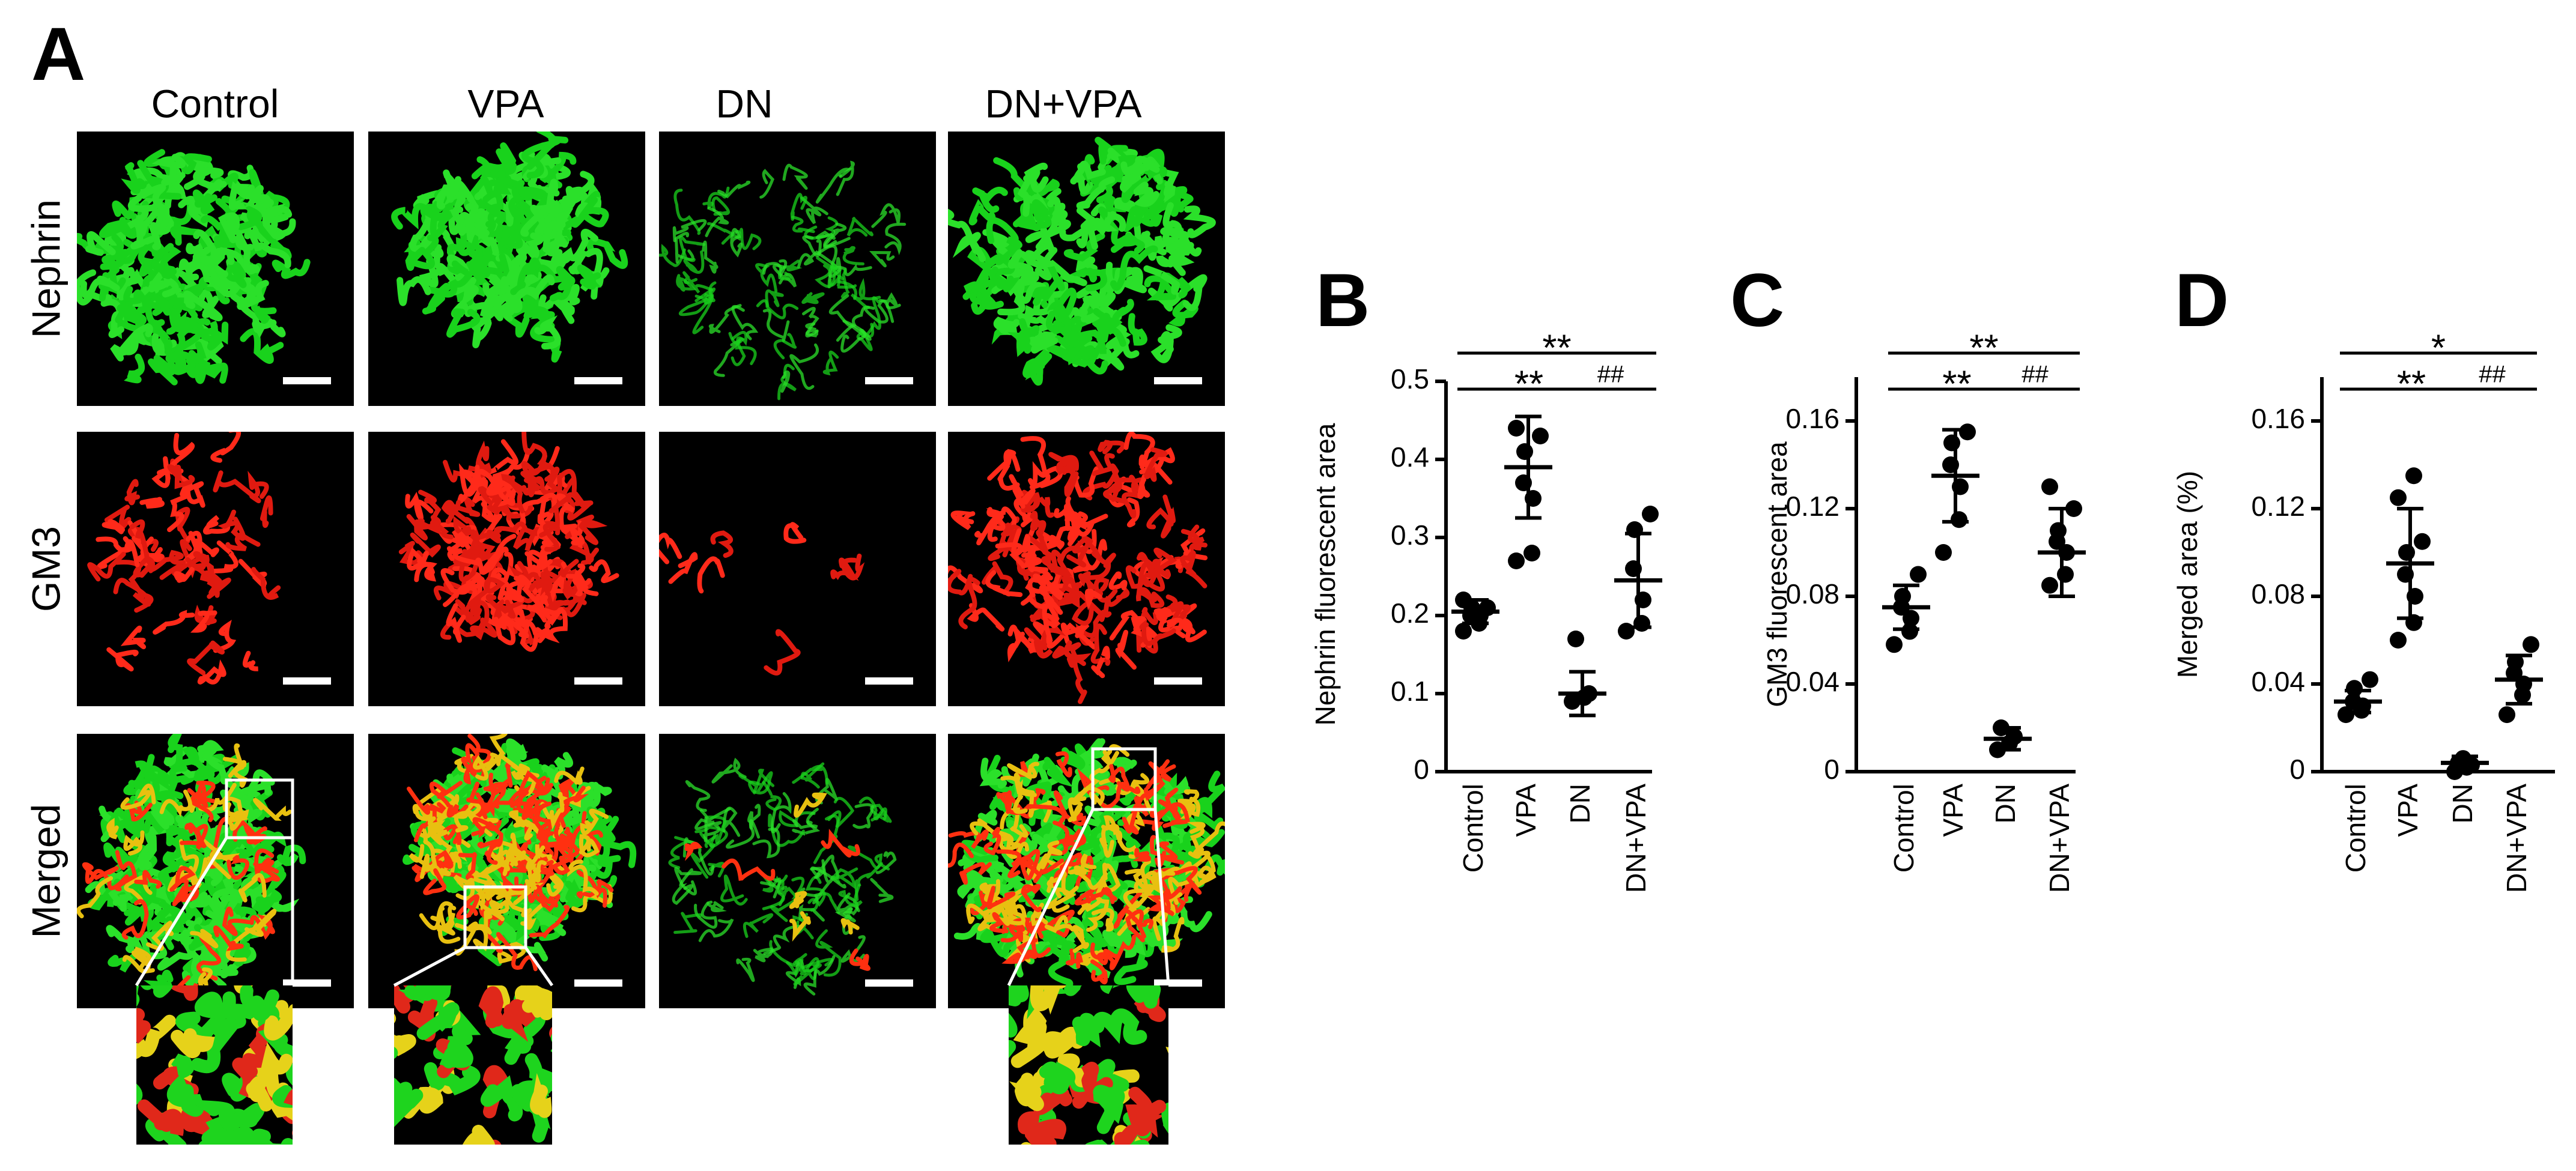 The image size is (2576, 1171). Describe the element at coordinates (45, 569) in the screenshot. I see `row-label: GM3` at that location.